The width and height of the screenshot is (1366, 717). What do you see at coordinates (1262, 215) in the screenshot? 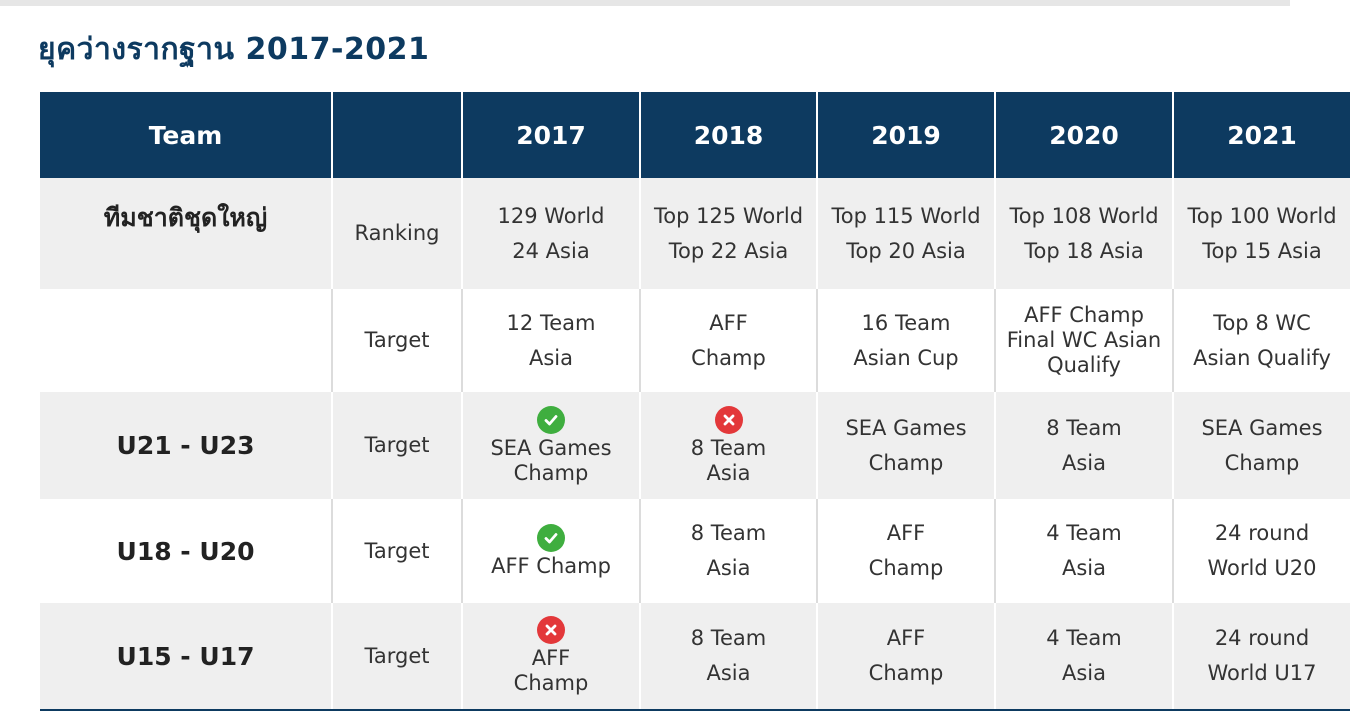
I see `cell-text-line1: Top 100 World` at bounding box center [1262, 215].